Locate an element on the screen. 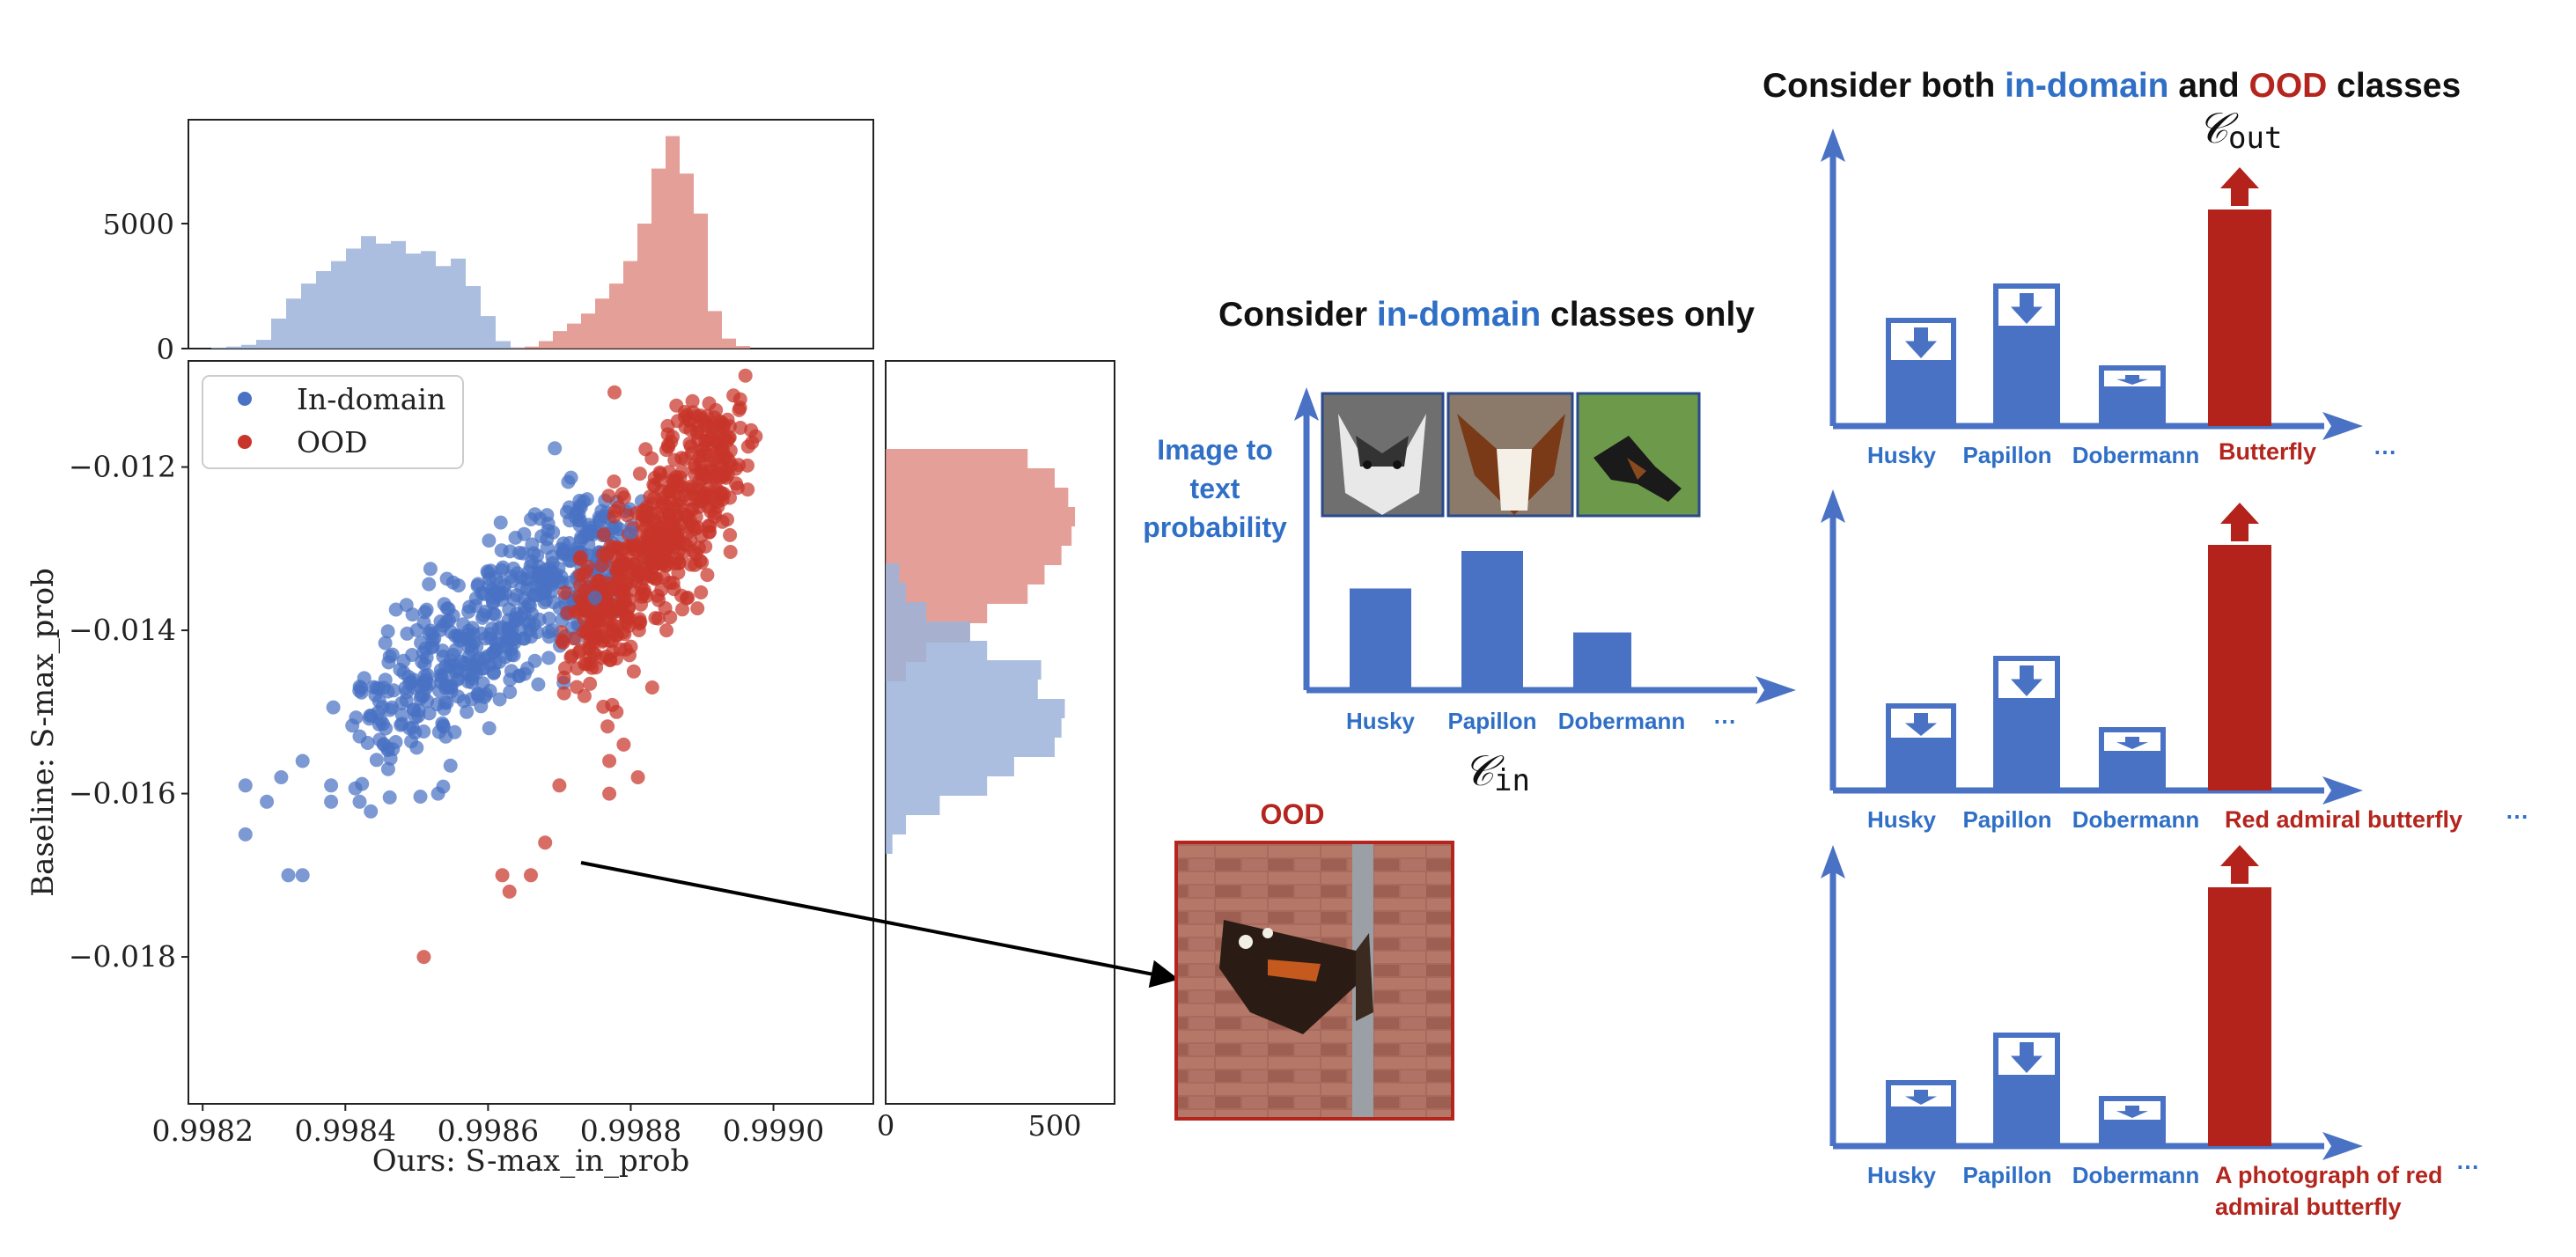 This screenshot has height=1257, width=2576. mid-ylabel-line: Image to is located at coordinates (1215, 450).